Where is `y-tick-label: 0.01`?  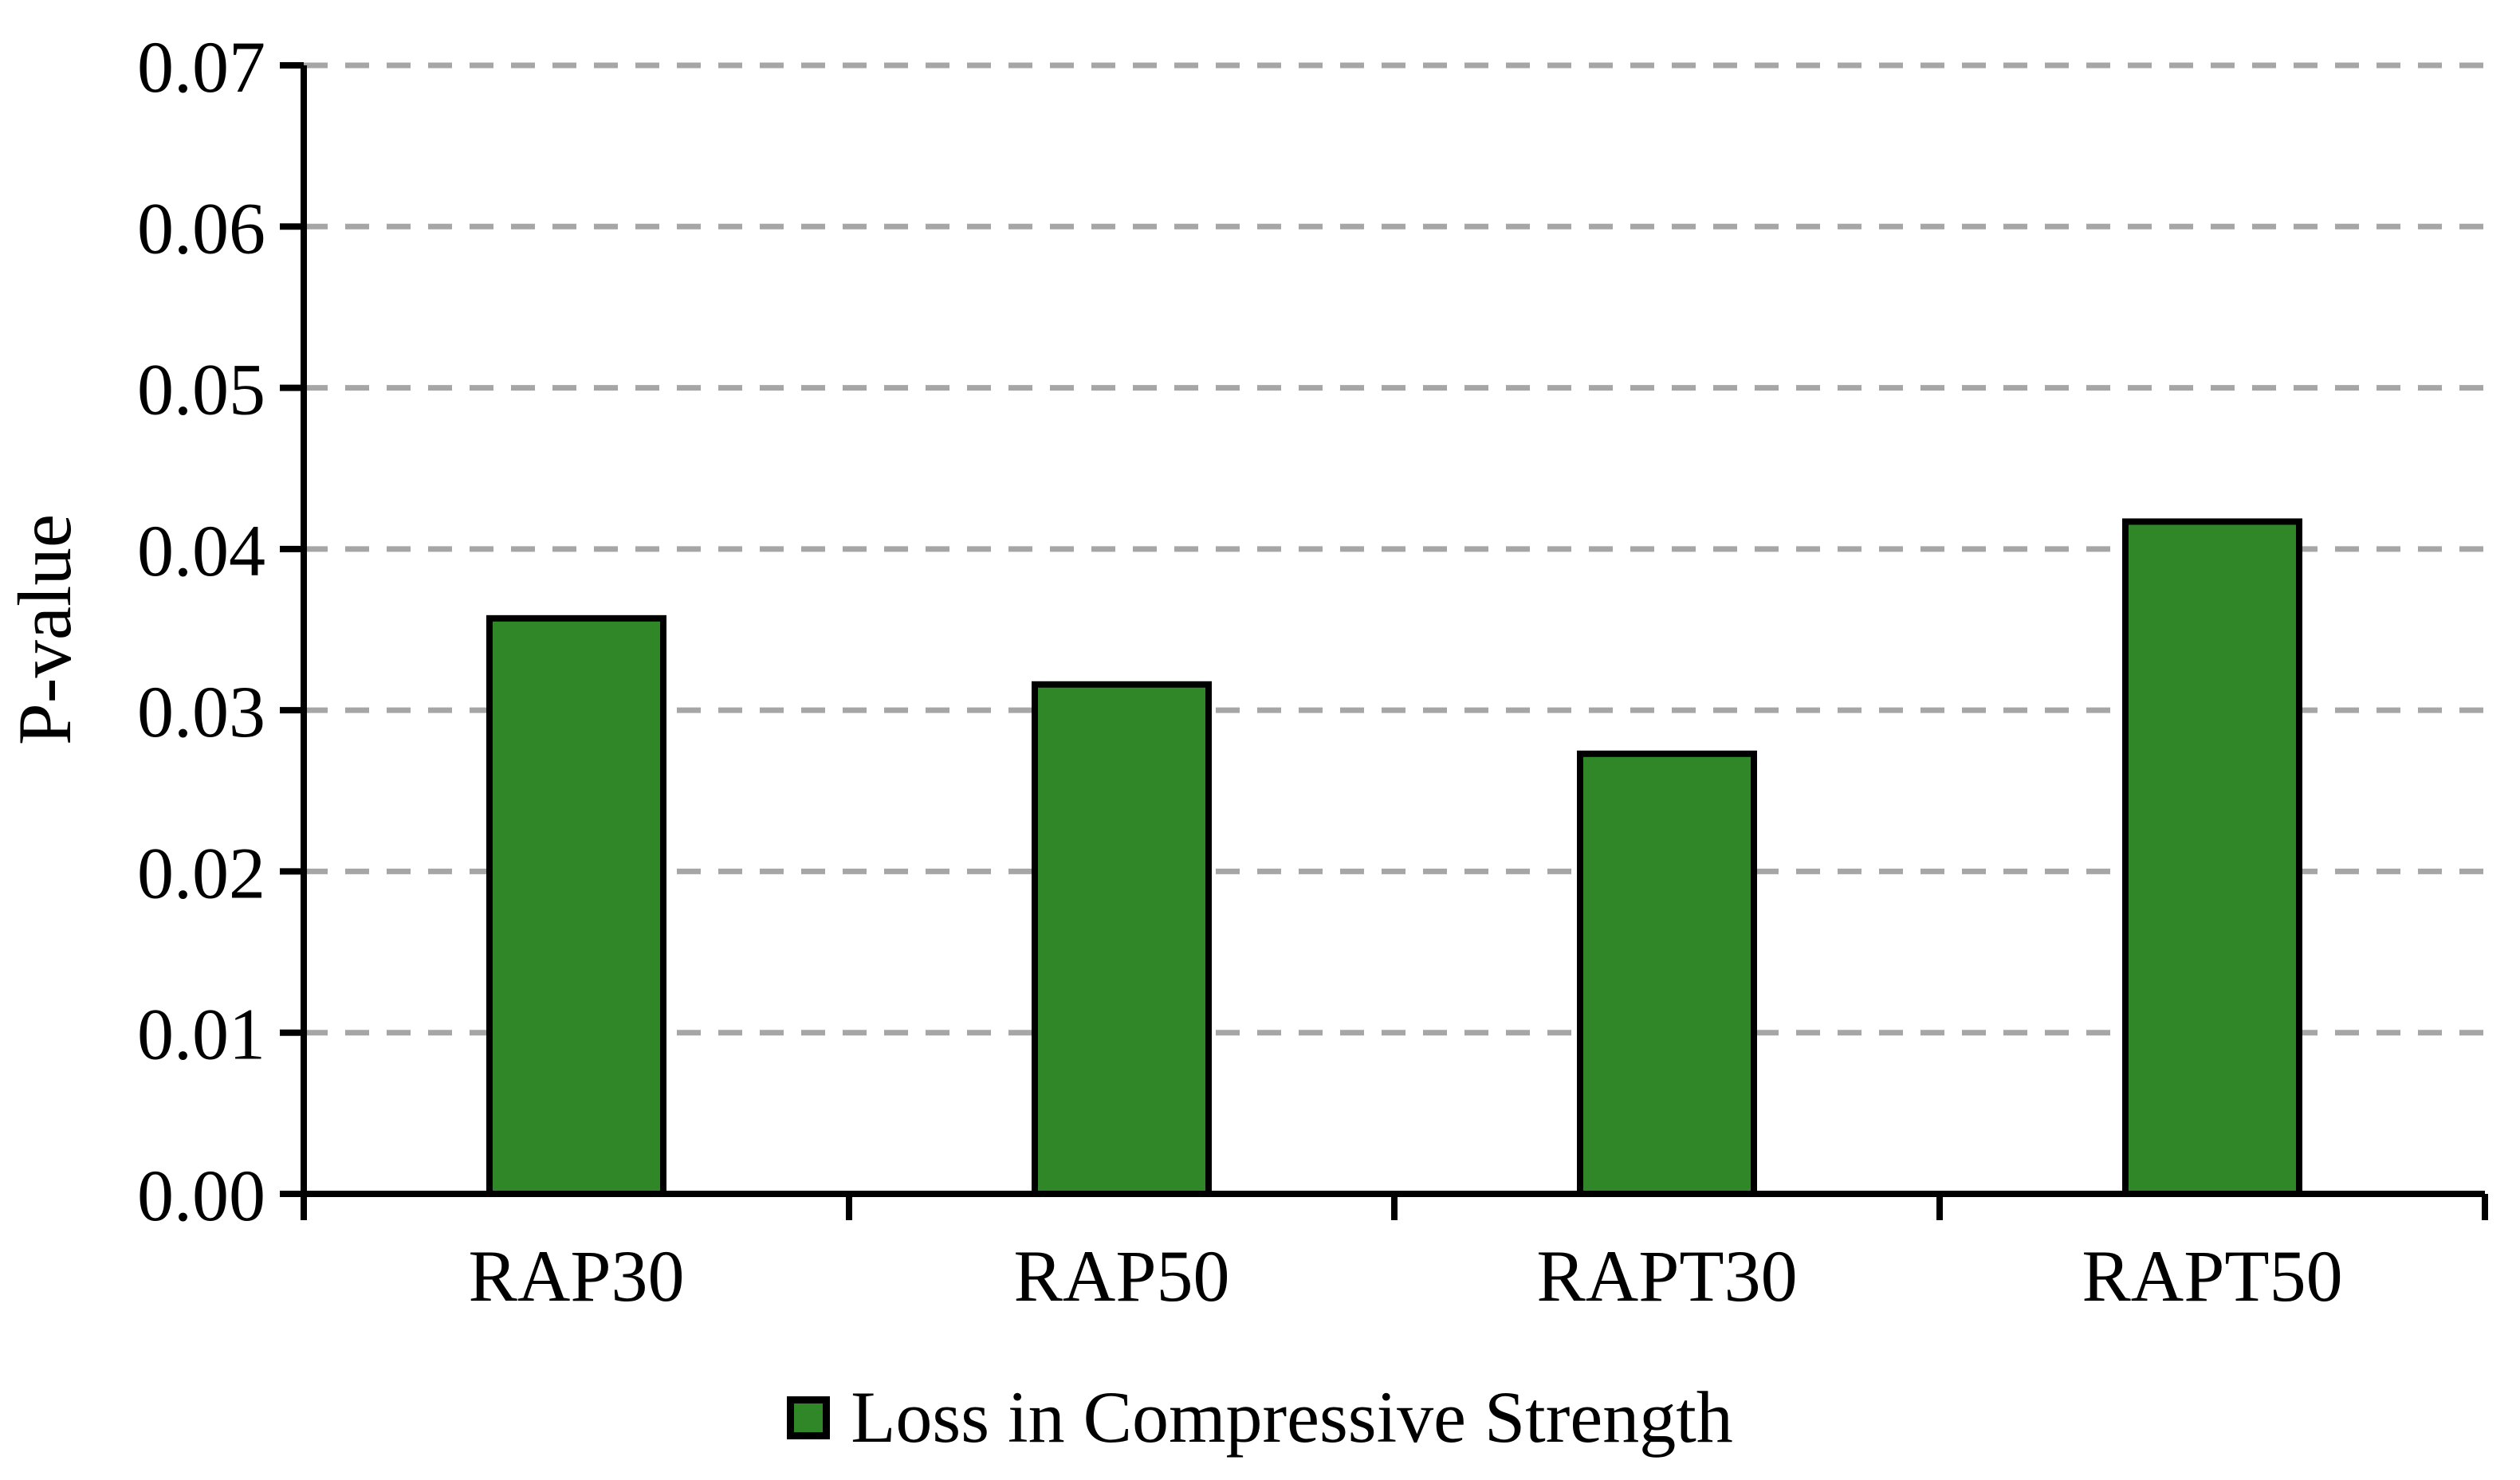 y-tick-label: 0.01 is located at coordinates (201, 1034).